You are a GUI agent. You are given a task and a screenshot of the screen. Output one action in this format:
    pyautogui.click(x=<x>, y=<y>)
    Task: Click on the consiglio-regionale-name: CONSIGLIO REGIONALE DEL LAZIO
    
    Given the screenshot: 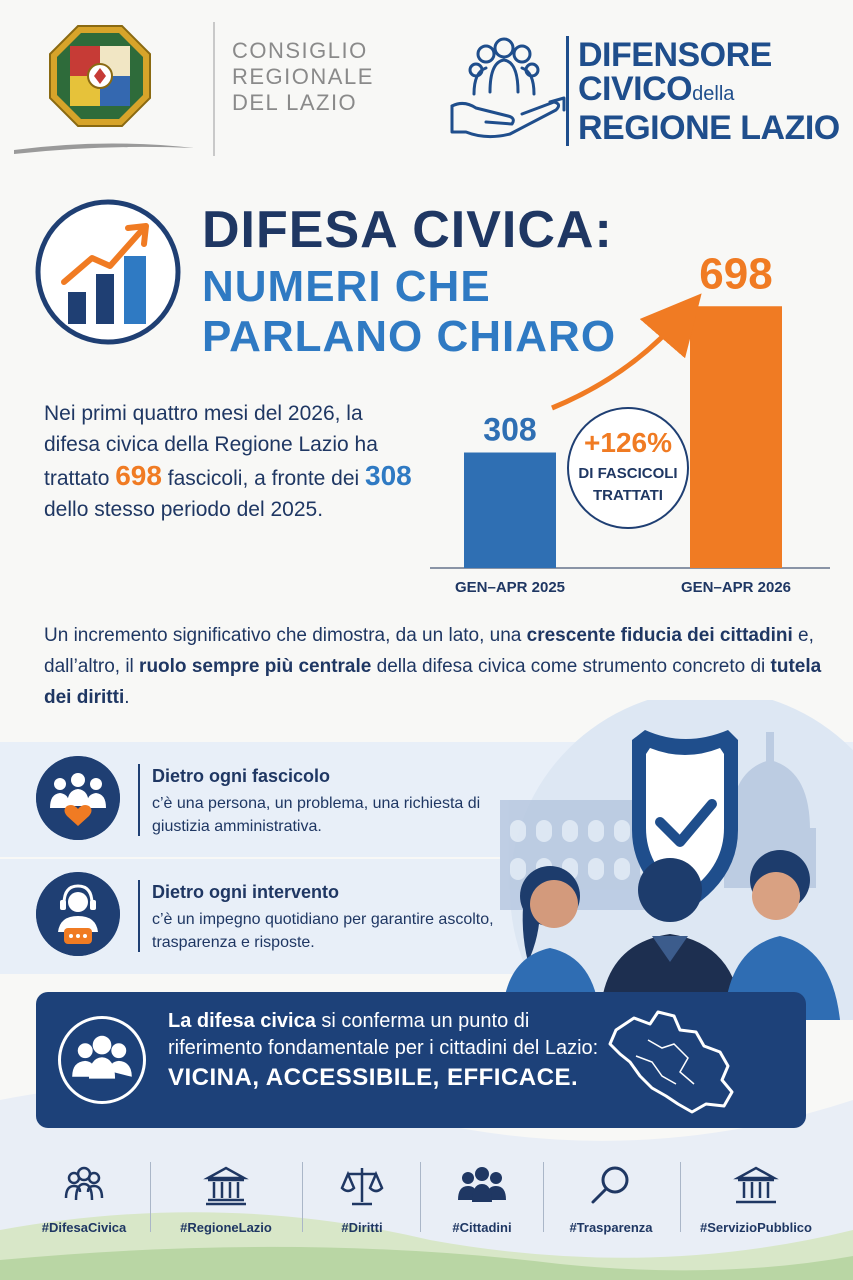 What is the action you would take?
    pyautogui.click(x=322, y=77)
    